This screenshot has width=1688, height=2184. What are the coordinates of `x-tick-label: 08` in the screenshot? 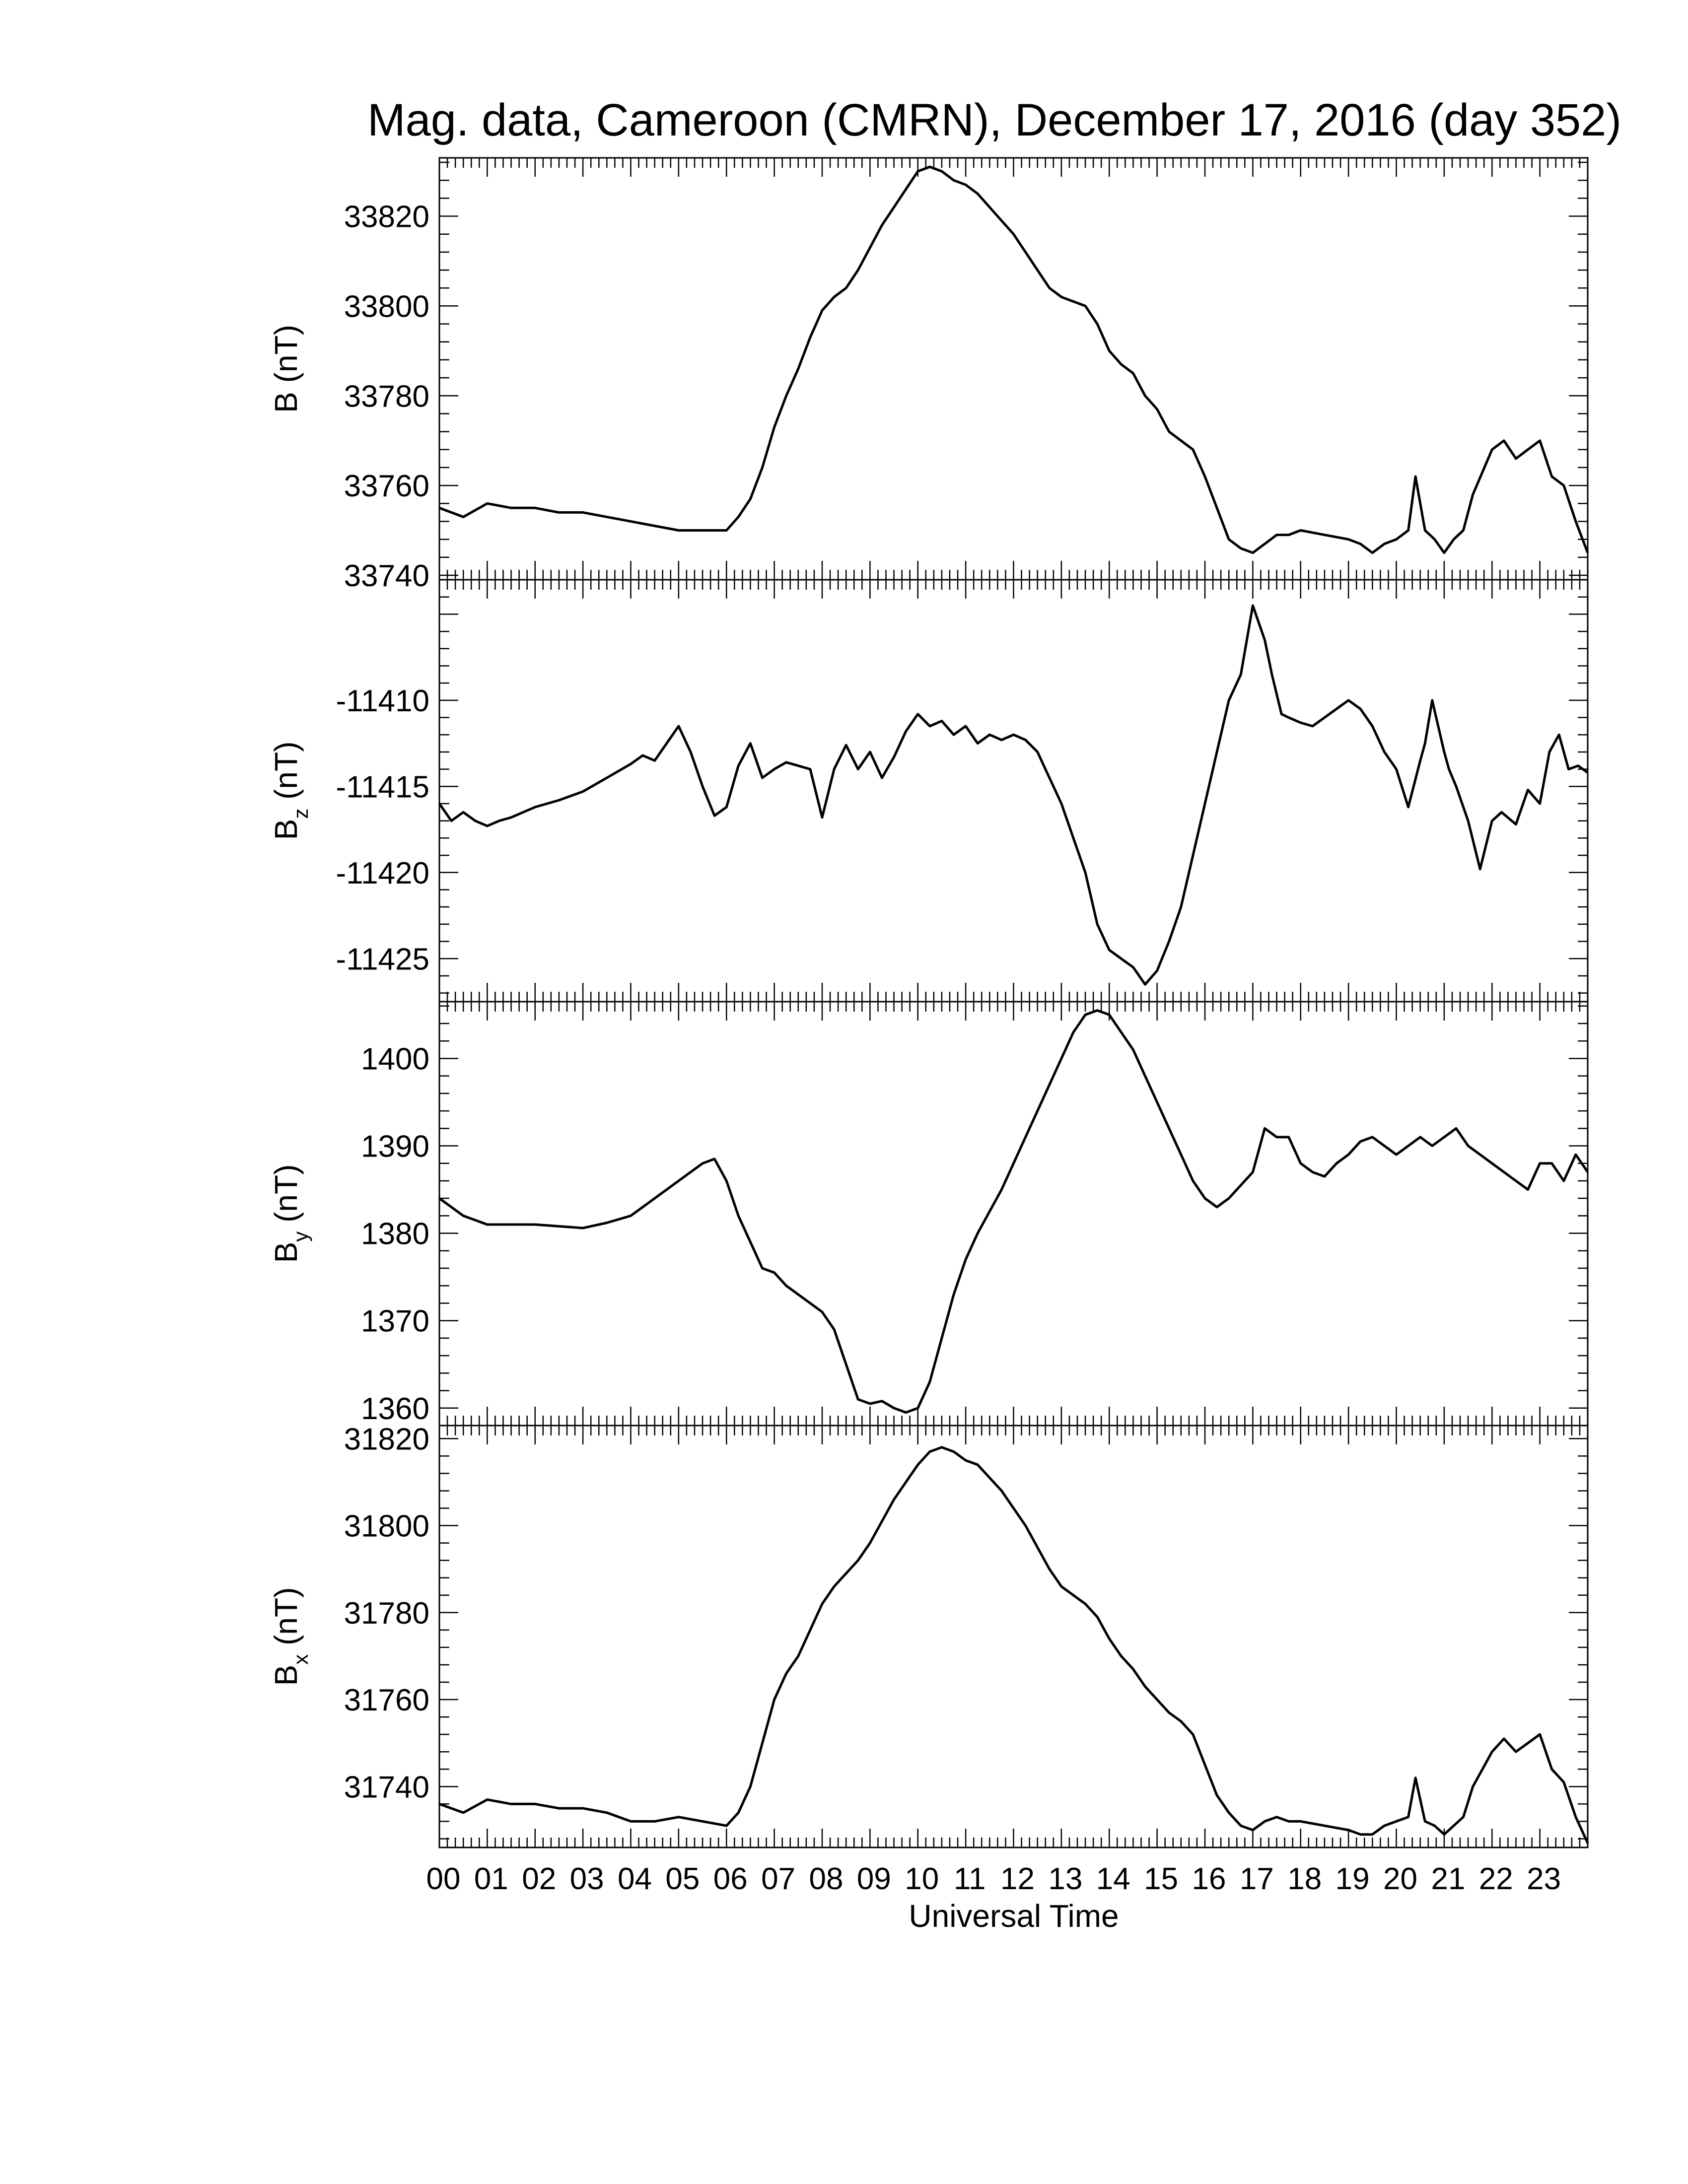 It's located at (826, 1879).